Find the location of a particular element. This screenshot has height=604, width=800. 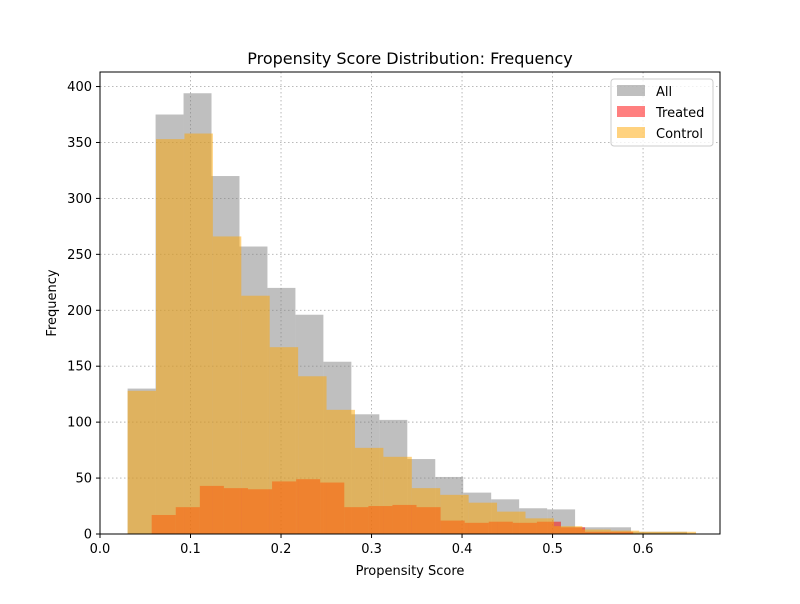

y-axis-ticks: 0 50 100 150 200 250 300 350 400 is located at coordinates (83, 311).